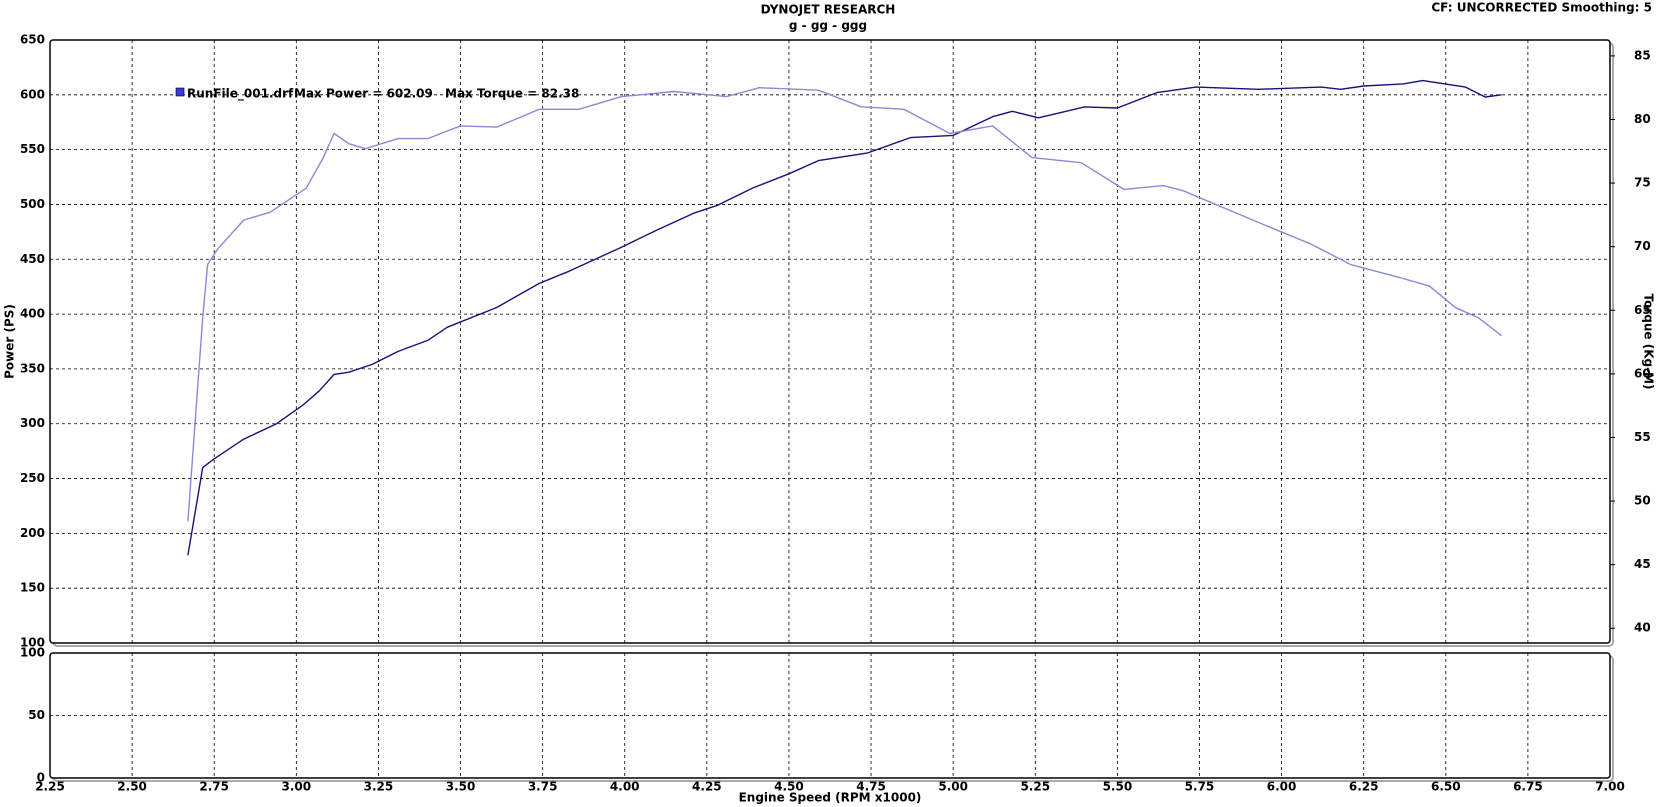  What do you see at coordinates (1035, 787) in the screenshot?
I see `x-tick-label: 5.25` at bounding box center [1035, 787].